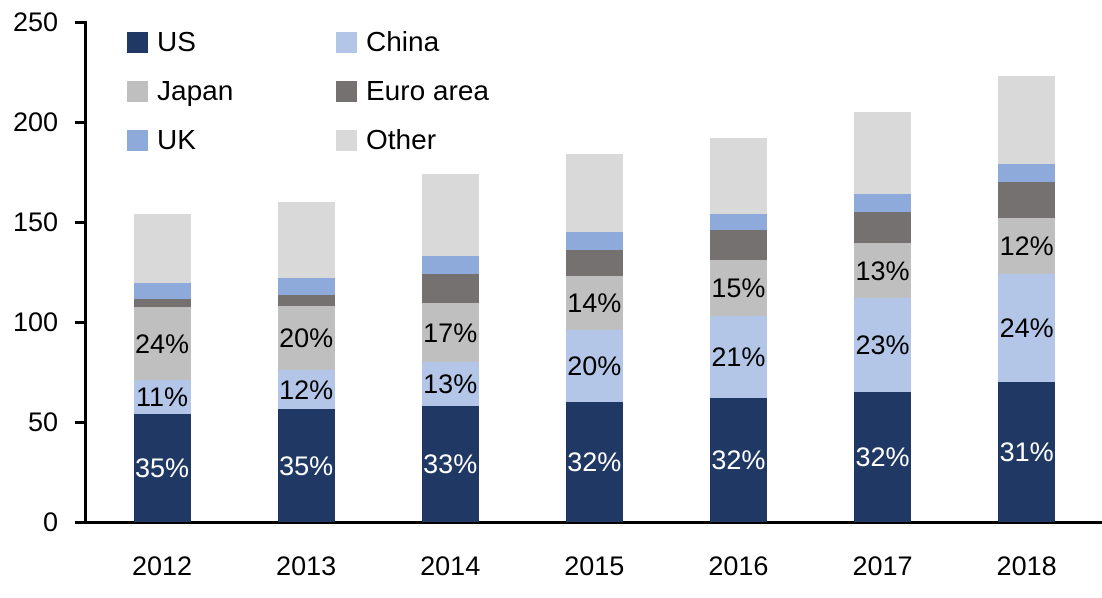 The image size is (1102, 598). Describe the element at coordinates (738, 176) in the screenshot. I see `bar-segment-2016-other` at that location.